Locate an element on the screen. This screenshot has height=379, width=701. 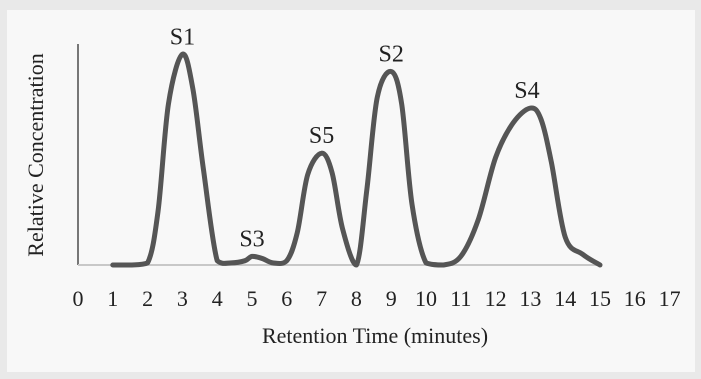
x-tick-label: 10 is located at coordinates (426, 298).